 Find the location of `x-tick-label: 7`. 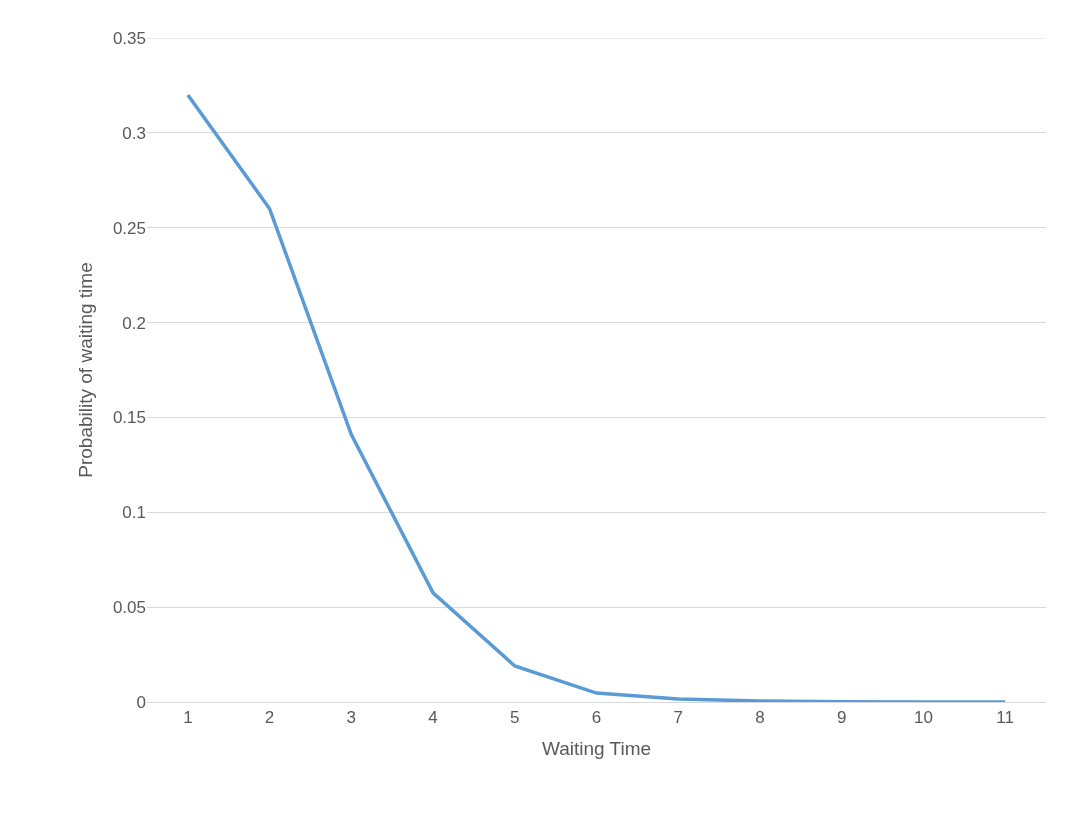

x-tick-label: 7 is located at coordinates (678, 718).